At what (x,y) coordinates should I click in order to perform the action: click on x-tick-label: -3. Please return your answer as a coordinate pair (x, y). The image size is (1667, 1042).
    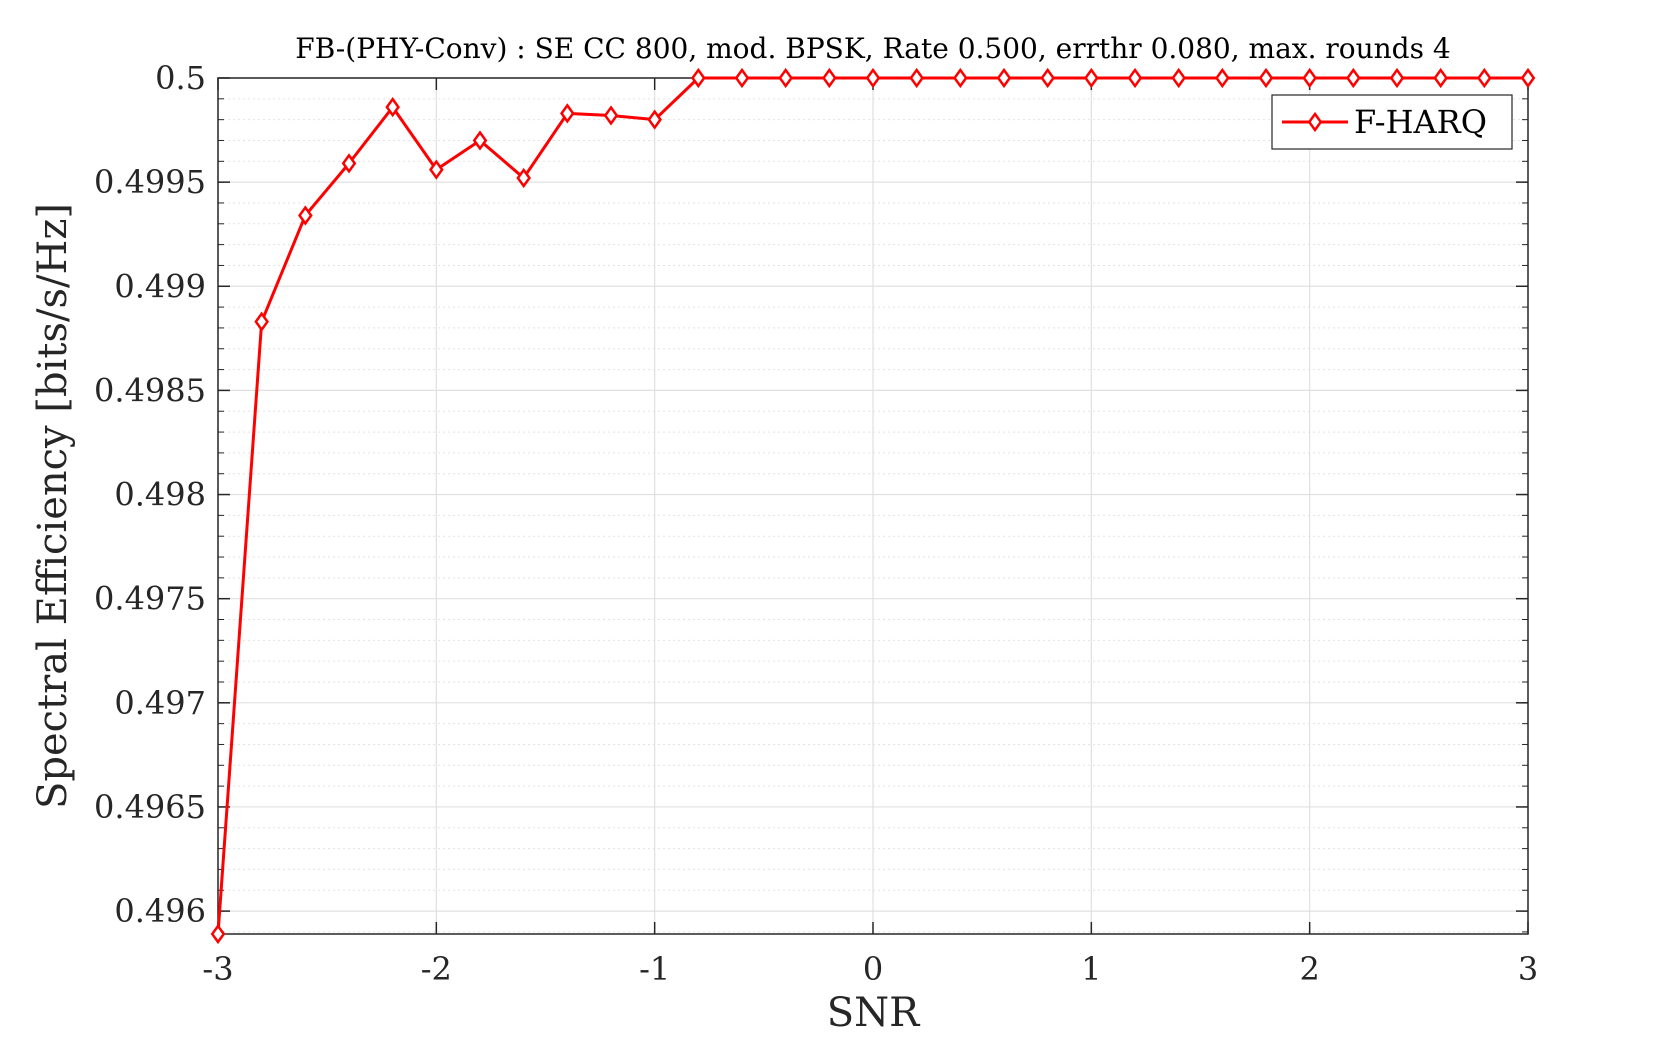
    Looking at the image, I should click on (217, 969).